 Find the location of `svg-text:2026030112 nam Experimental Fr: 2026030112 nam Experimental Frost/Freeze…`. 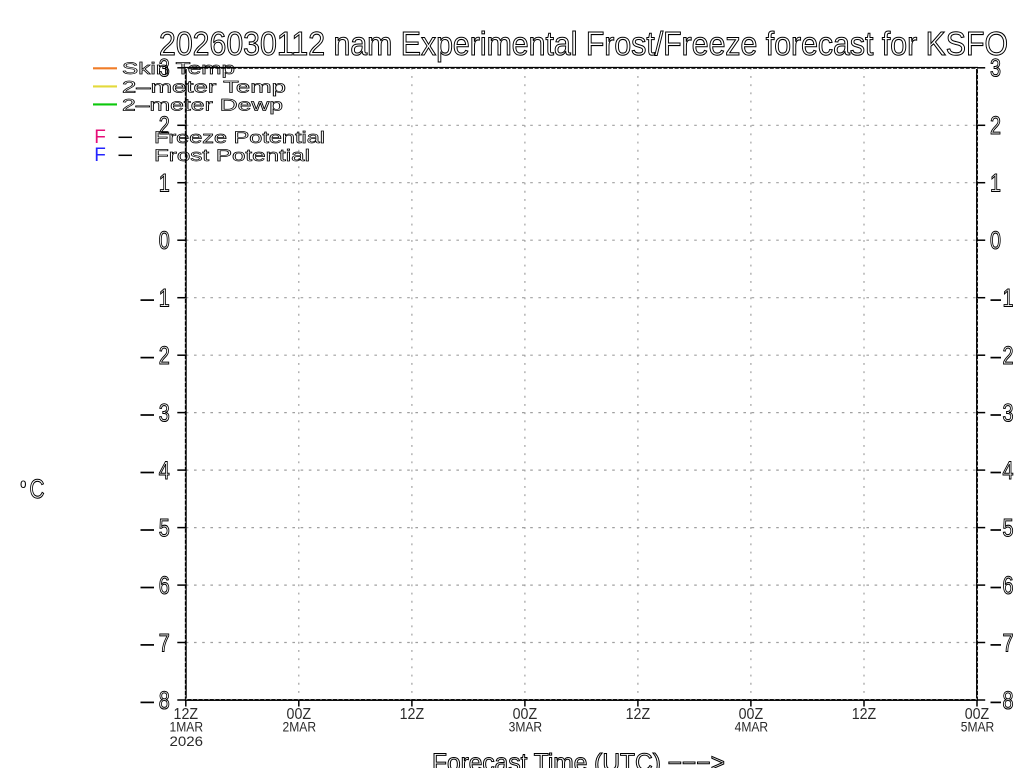

svg-text:2026030112 nam Experimental Fr: 2026030112 nam Experimental Frost/Freeze… is located at coordinates (583, 43).